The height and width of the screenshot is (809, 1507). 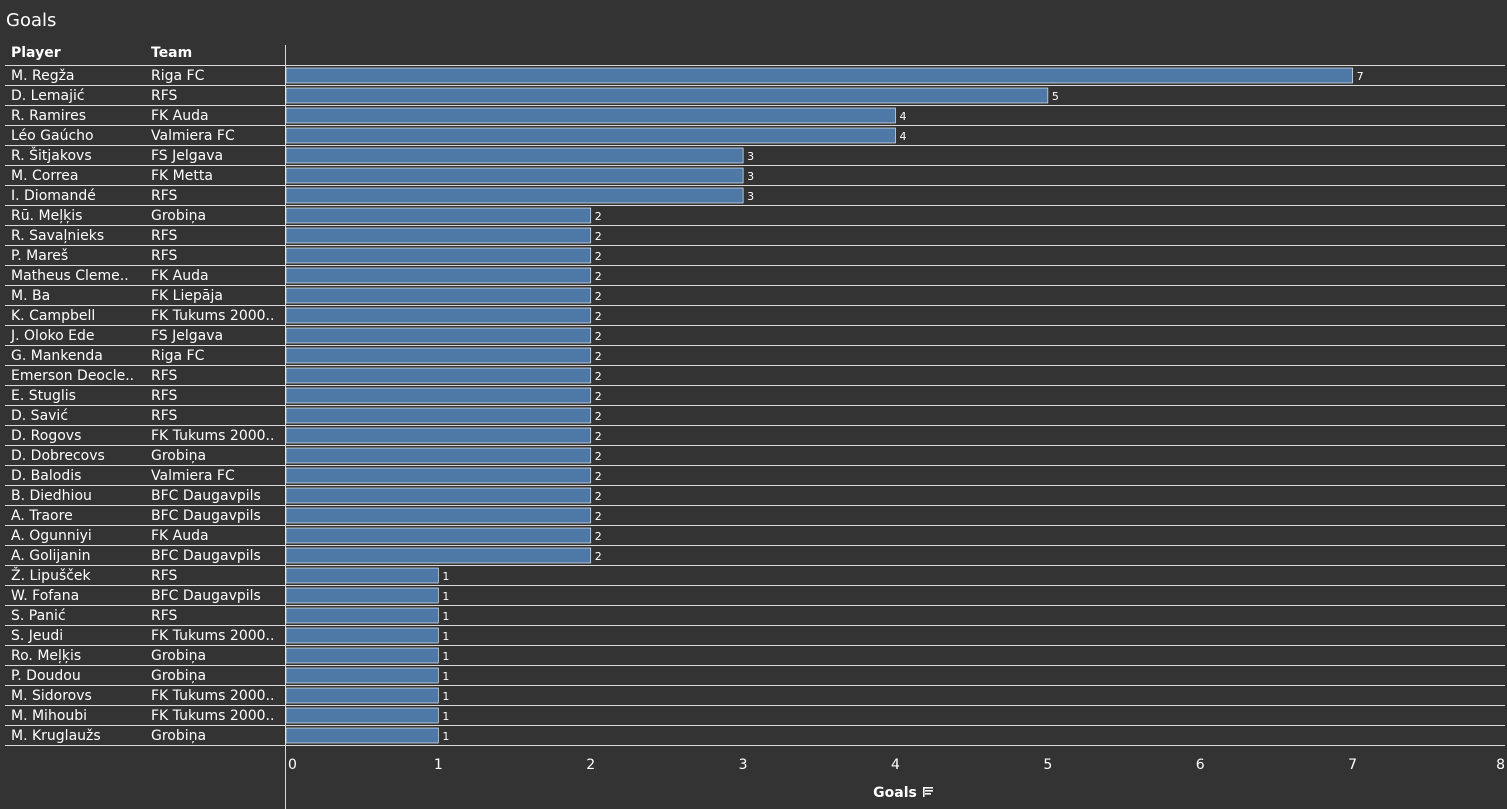 What do you see at coordinates (37, 636) in the screenshot?
I see `player-label: S. Jeudi` at bounding box center [37, 636].